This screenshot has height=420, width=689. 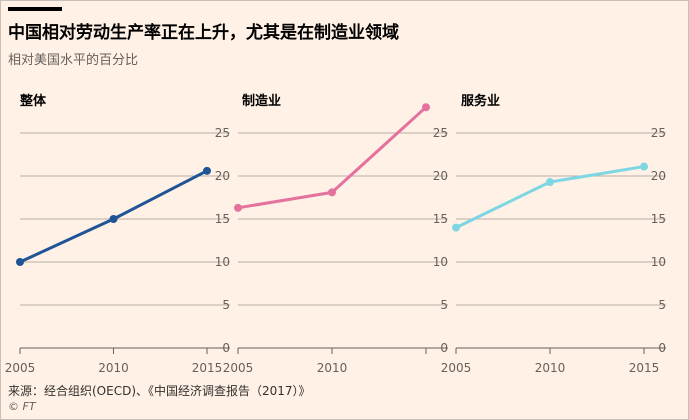 I want to click on panel-title: 制造业, so click(x=261, y=101).